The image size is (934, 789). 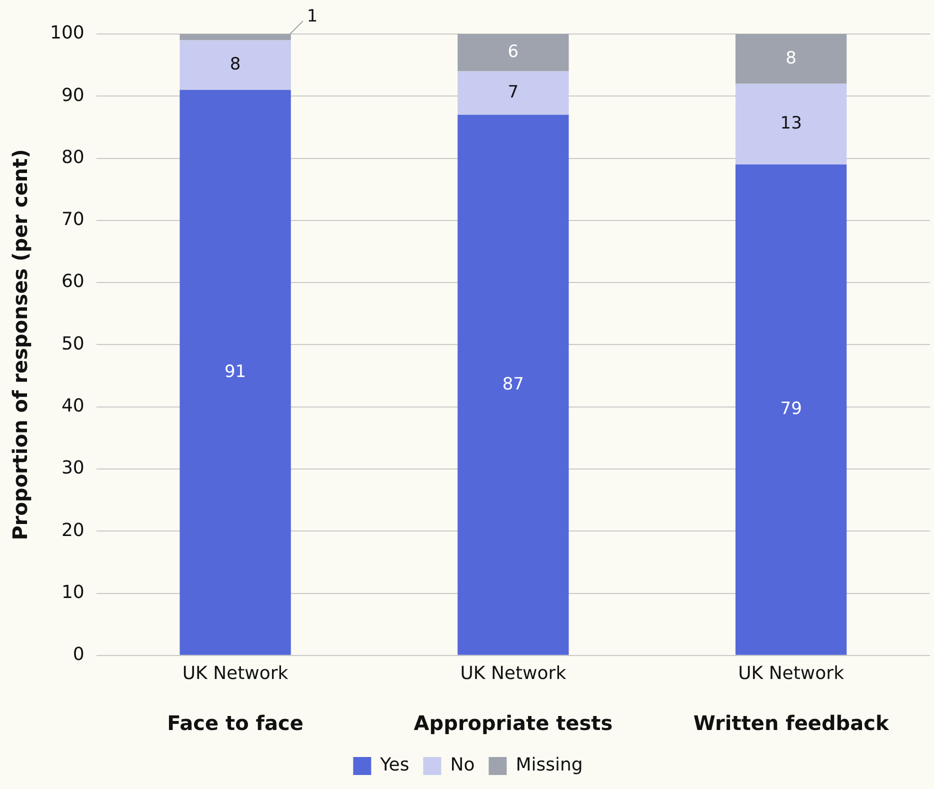 I want to click on data-label: 91, so click(x=235, y=372).